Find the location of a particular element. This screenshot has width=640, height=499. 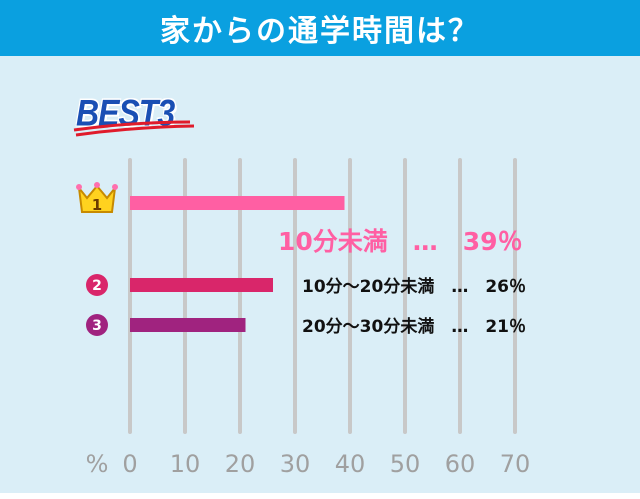

x-tick-label: 20 is located at coordinates (240, 464).